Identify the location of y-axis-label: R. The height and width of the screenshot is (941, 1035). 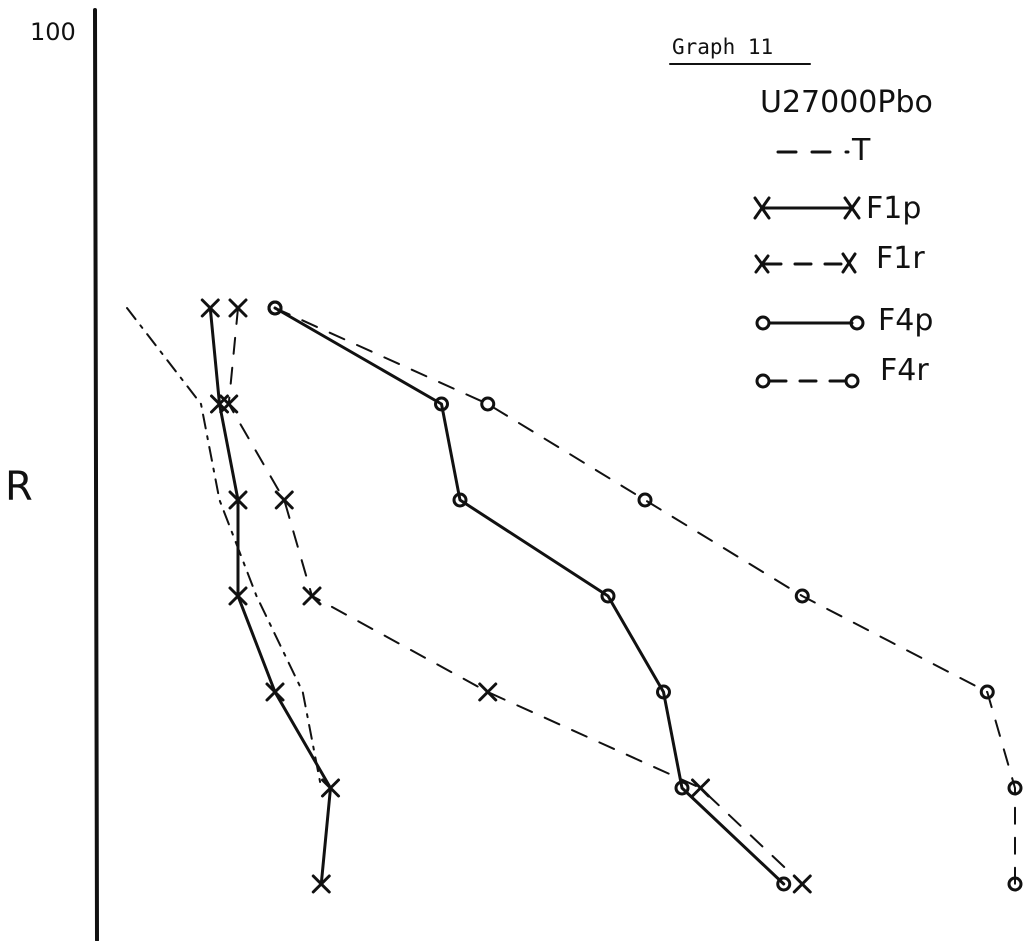
(19, 487).